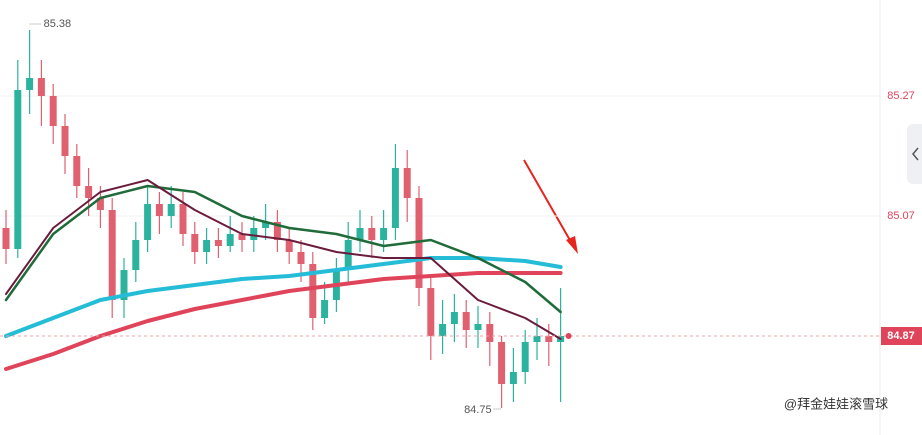 Image resolution: width=922 pixels, height=435 pixels. I want to click on collapse-tab-bg, so click(914, 154).